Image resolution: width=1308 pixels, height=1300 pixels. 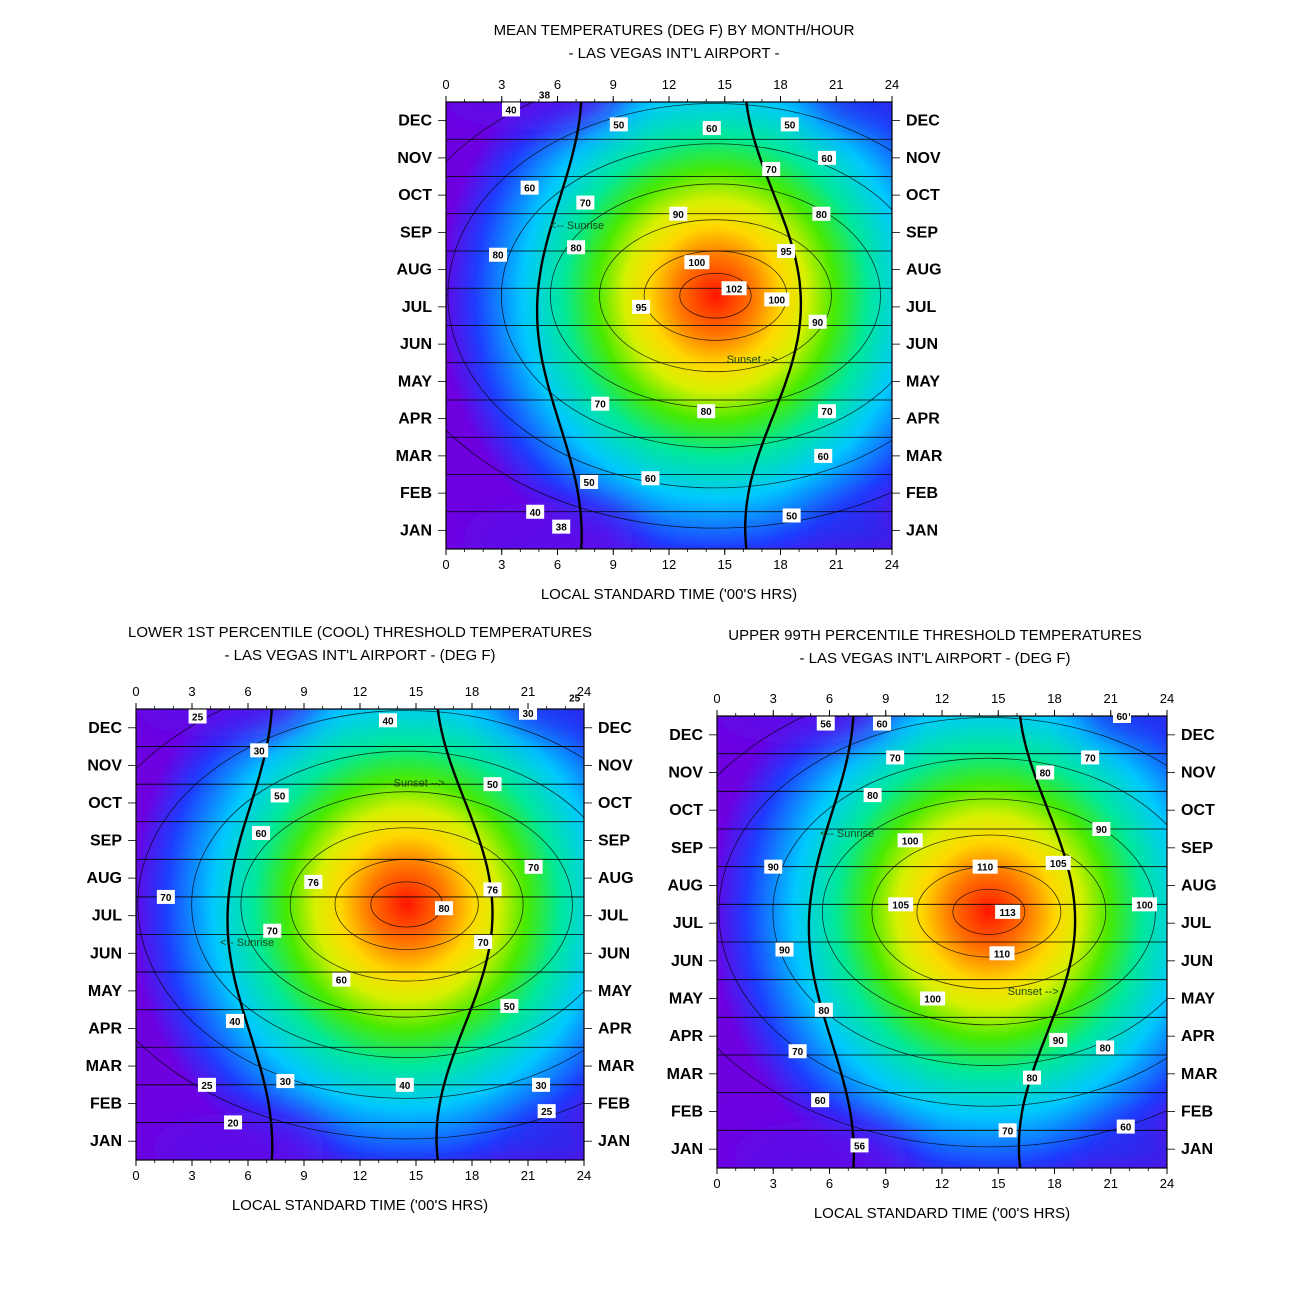 What do you see at coordinates (247, 943) in the screenshot?
I see `left-annotation: <-- Sunrise` at bounding box center [247, 943].